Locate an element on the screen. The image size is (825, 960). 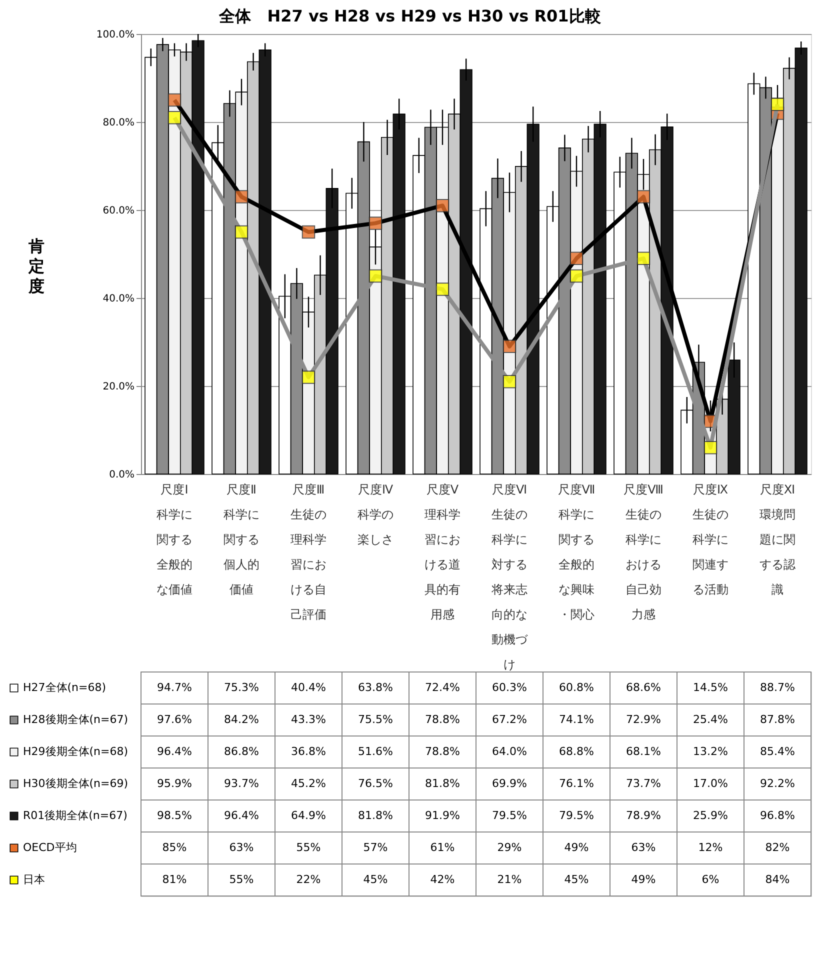
legend-label: H27全体(n=68) is located at coordinates (64, 687).